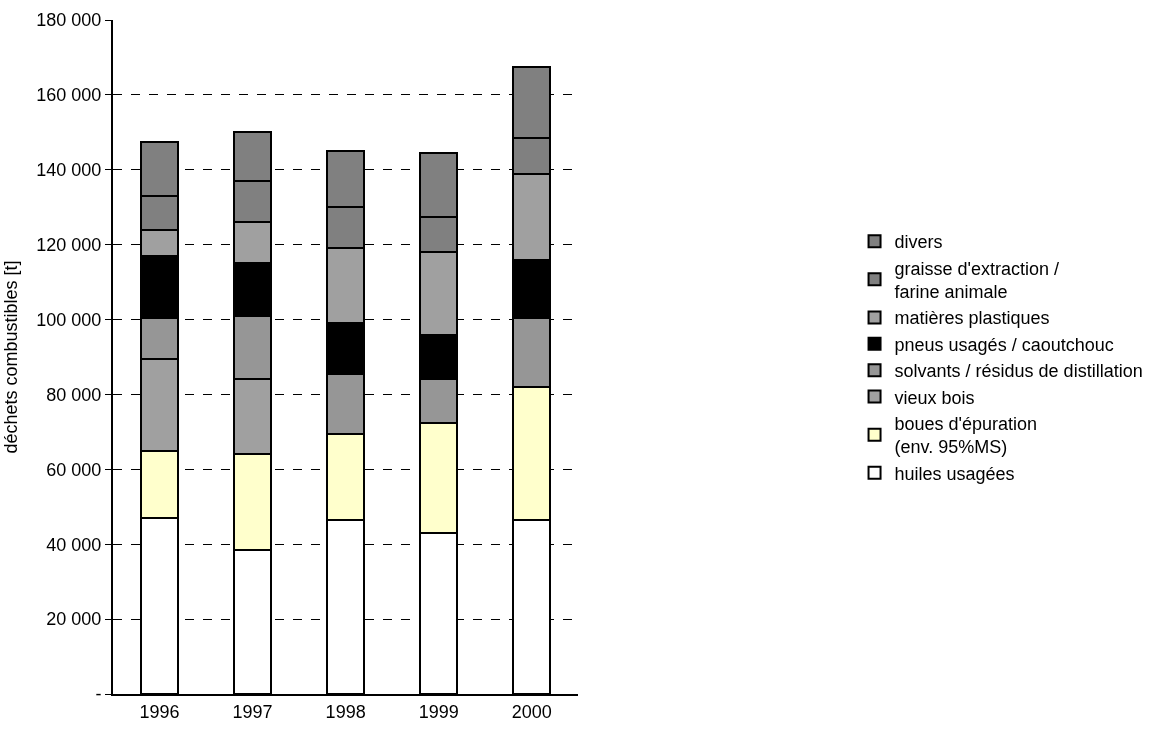 This screenshot has width=1159, height=744. Describe the element at coordinates (252, 711) in the screenshot. I see `x-tick-label: 1997` at that location.